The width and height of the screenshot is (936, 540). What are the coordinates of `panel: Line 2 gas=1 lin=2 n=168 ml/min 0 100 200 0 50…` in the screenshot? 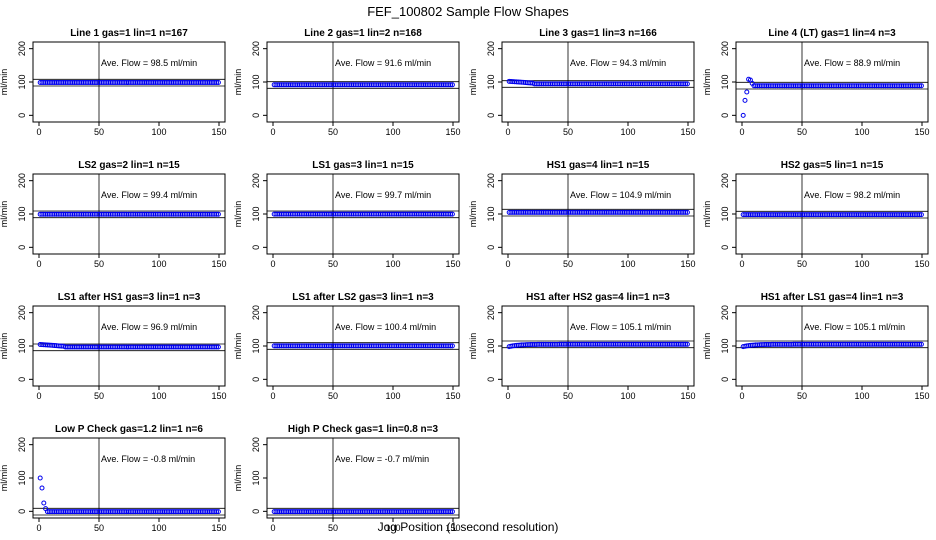 It's located at (347, 82).